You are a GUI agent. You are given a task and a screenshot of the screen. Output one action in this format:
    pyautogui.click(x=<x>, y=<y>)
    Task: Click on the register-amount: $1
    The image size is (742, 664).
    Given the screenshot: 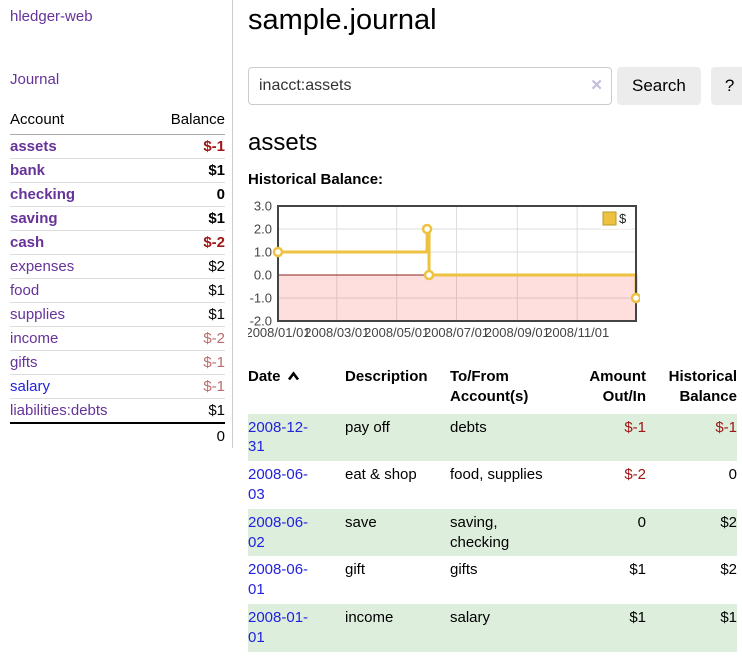 What is the action you would take?
    pyautogui.click(x=637, y=570)
    